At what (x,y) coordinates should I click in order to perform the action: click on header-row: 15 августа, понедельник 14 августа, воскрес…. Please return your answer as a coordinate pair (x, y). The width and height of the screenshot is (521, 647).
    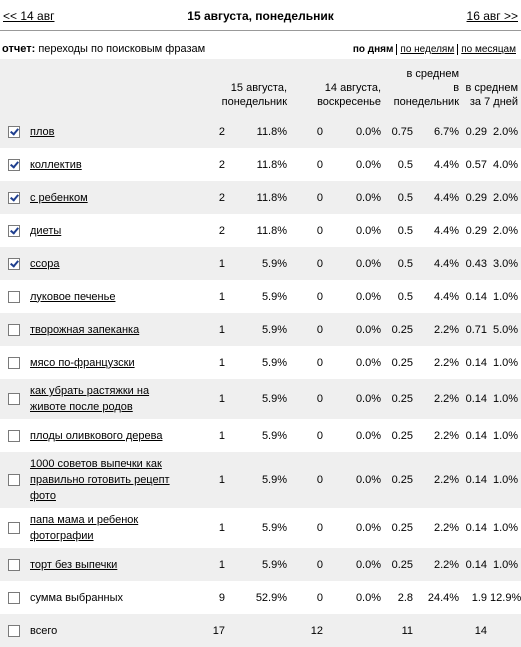
    Looking at the image, I should click on (260, 87).